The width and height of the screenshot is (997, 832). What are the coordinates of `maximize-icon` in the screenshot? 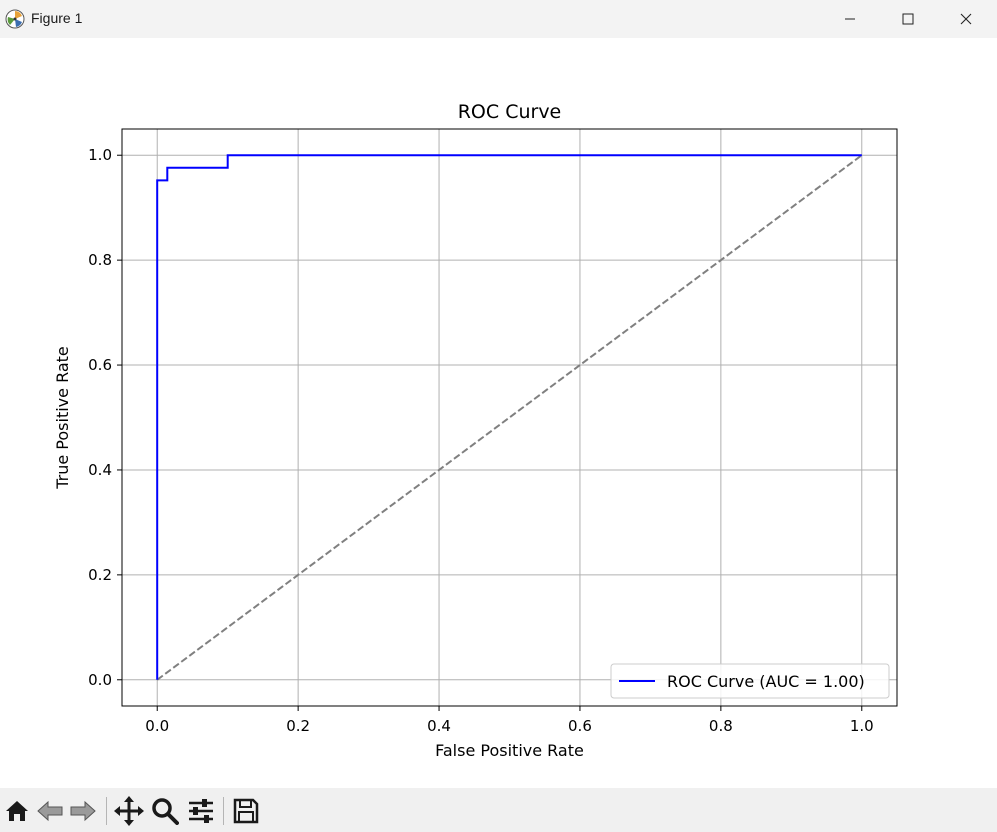 It's located at (908, 19).